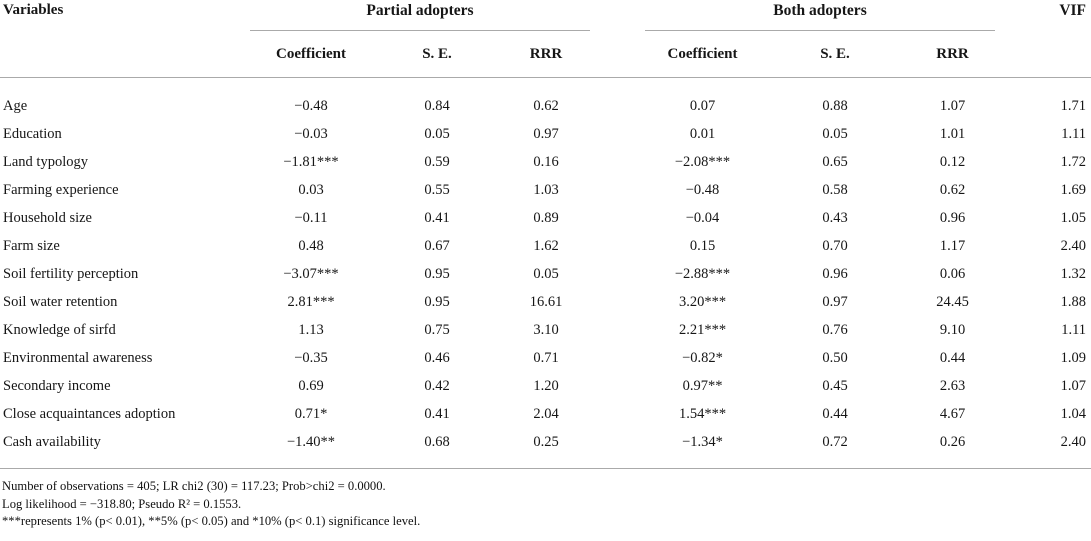  Describe the element at coordinates (311, 54) in the screenshot. I see `partial-coefficient-header: Coefficient` at that location.